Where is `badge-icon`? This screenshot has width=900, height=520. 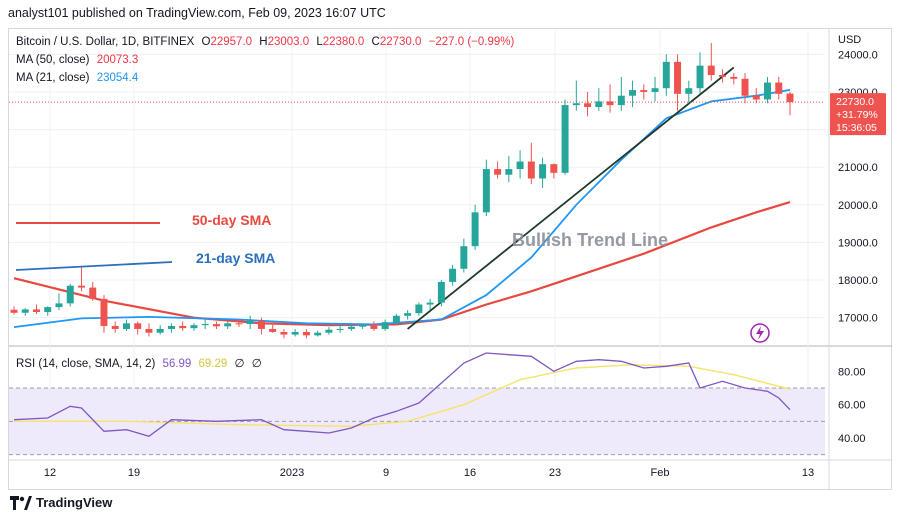 badge-icon is located at coordinates (760, 333).